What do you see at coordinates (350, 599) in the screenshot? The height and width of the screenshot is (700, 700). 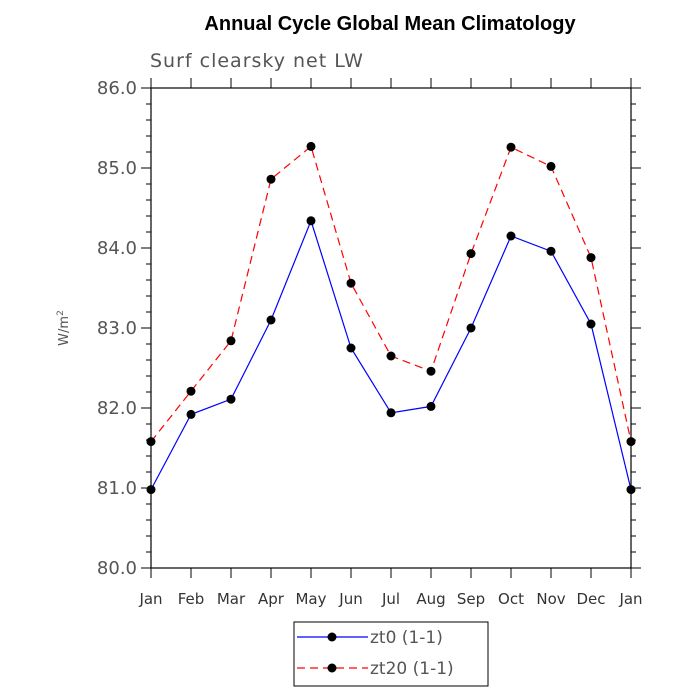 I see `x-tick-label: Jun` at bounding box center [350, 599].